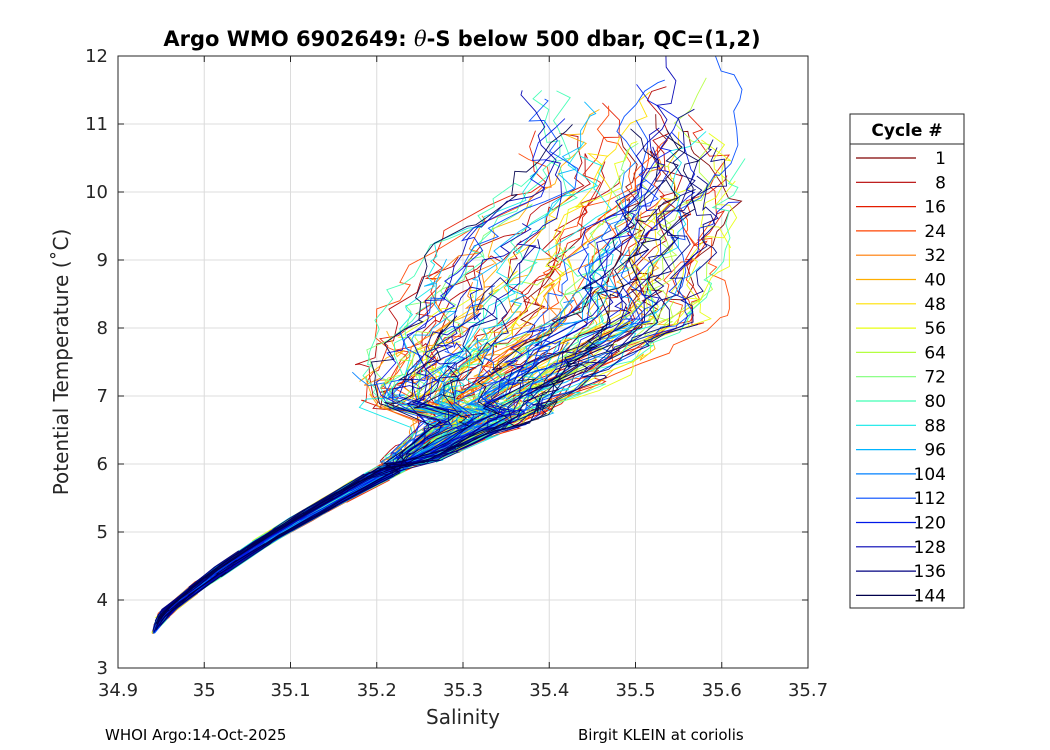 This screenshot has height=750, width=1050. I want to click on y-tick-label: 12, so click(96, 56).